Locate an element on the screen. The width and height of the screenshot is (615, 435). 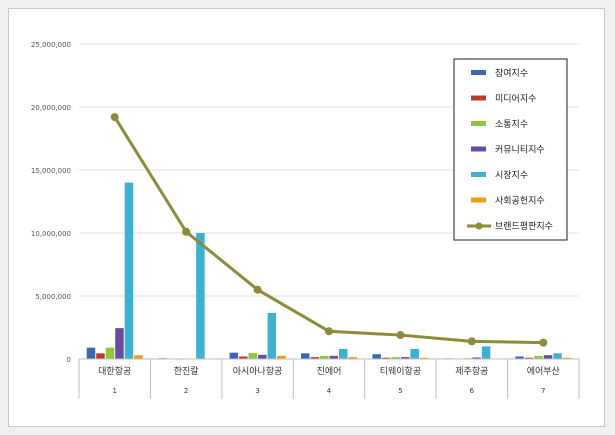
x-tick-number: 6 is located at coordinates (472, 391).